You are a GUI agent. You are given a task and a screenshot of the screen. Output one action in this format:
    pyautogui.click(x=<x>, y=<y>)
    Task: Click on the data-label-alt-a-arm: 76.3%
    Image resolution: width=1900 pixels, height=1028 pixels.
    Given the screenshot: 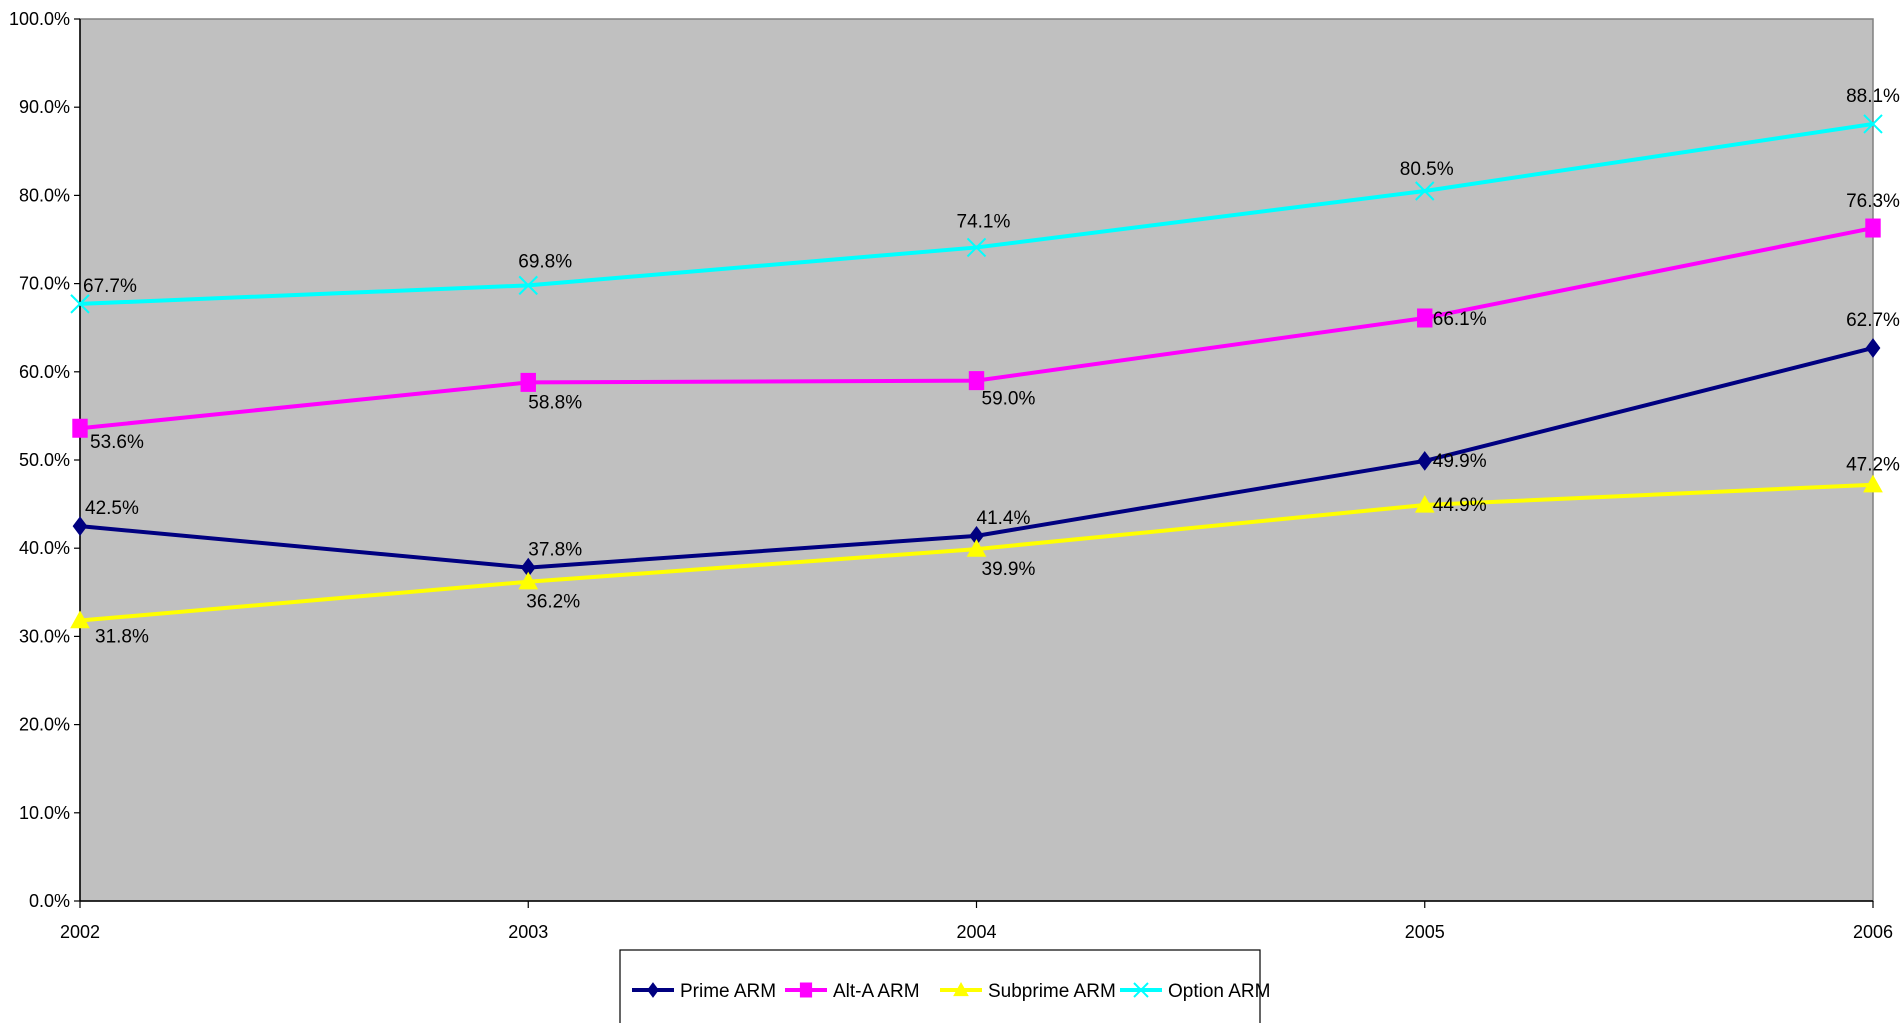 What is the action you would take?
    pyautogui.click(x=1873, y=201)
    